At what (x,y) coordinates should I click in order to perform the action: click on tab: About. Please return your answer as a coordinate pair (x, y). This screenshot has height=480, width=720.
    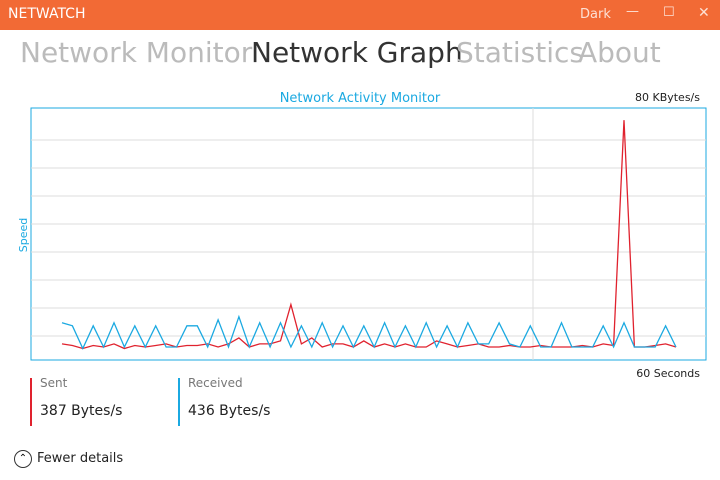
    Looking at the image, I should click on (619, 52).